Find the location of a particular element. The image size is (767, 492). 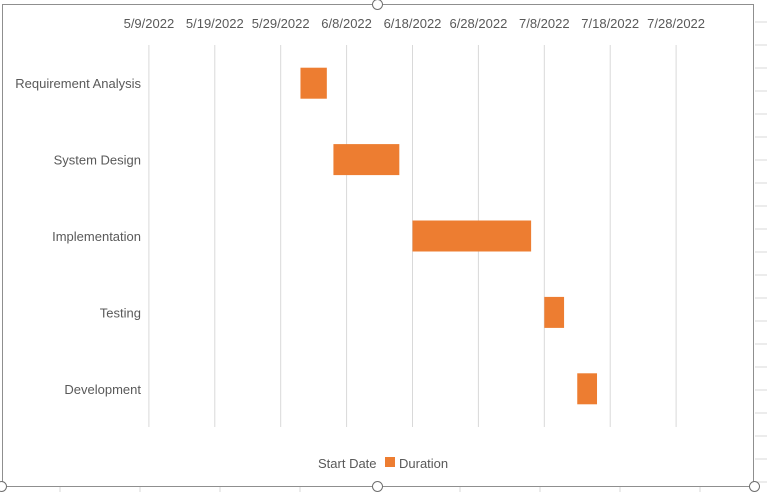

x-tick-label: 5/19/2022 is located at coordinates (215, 23).